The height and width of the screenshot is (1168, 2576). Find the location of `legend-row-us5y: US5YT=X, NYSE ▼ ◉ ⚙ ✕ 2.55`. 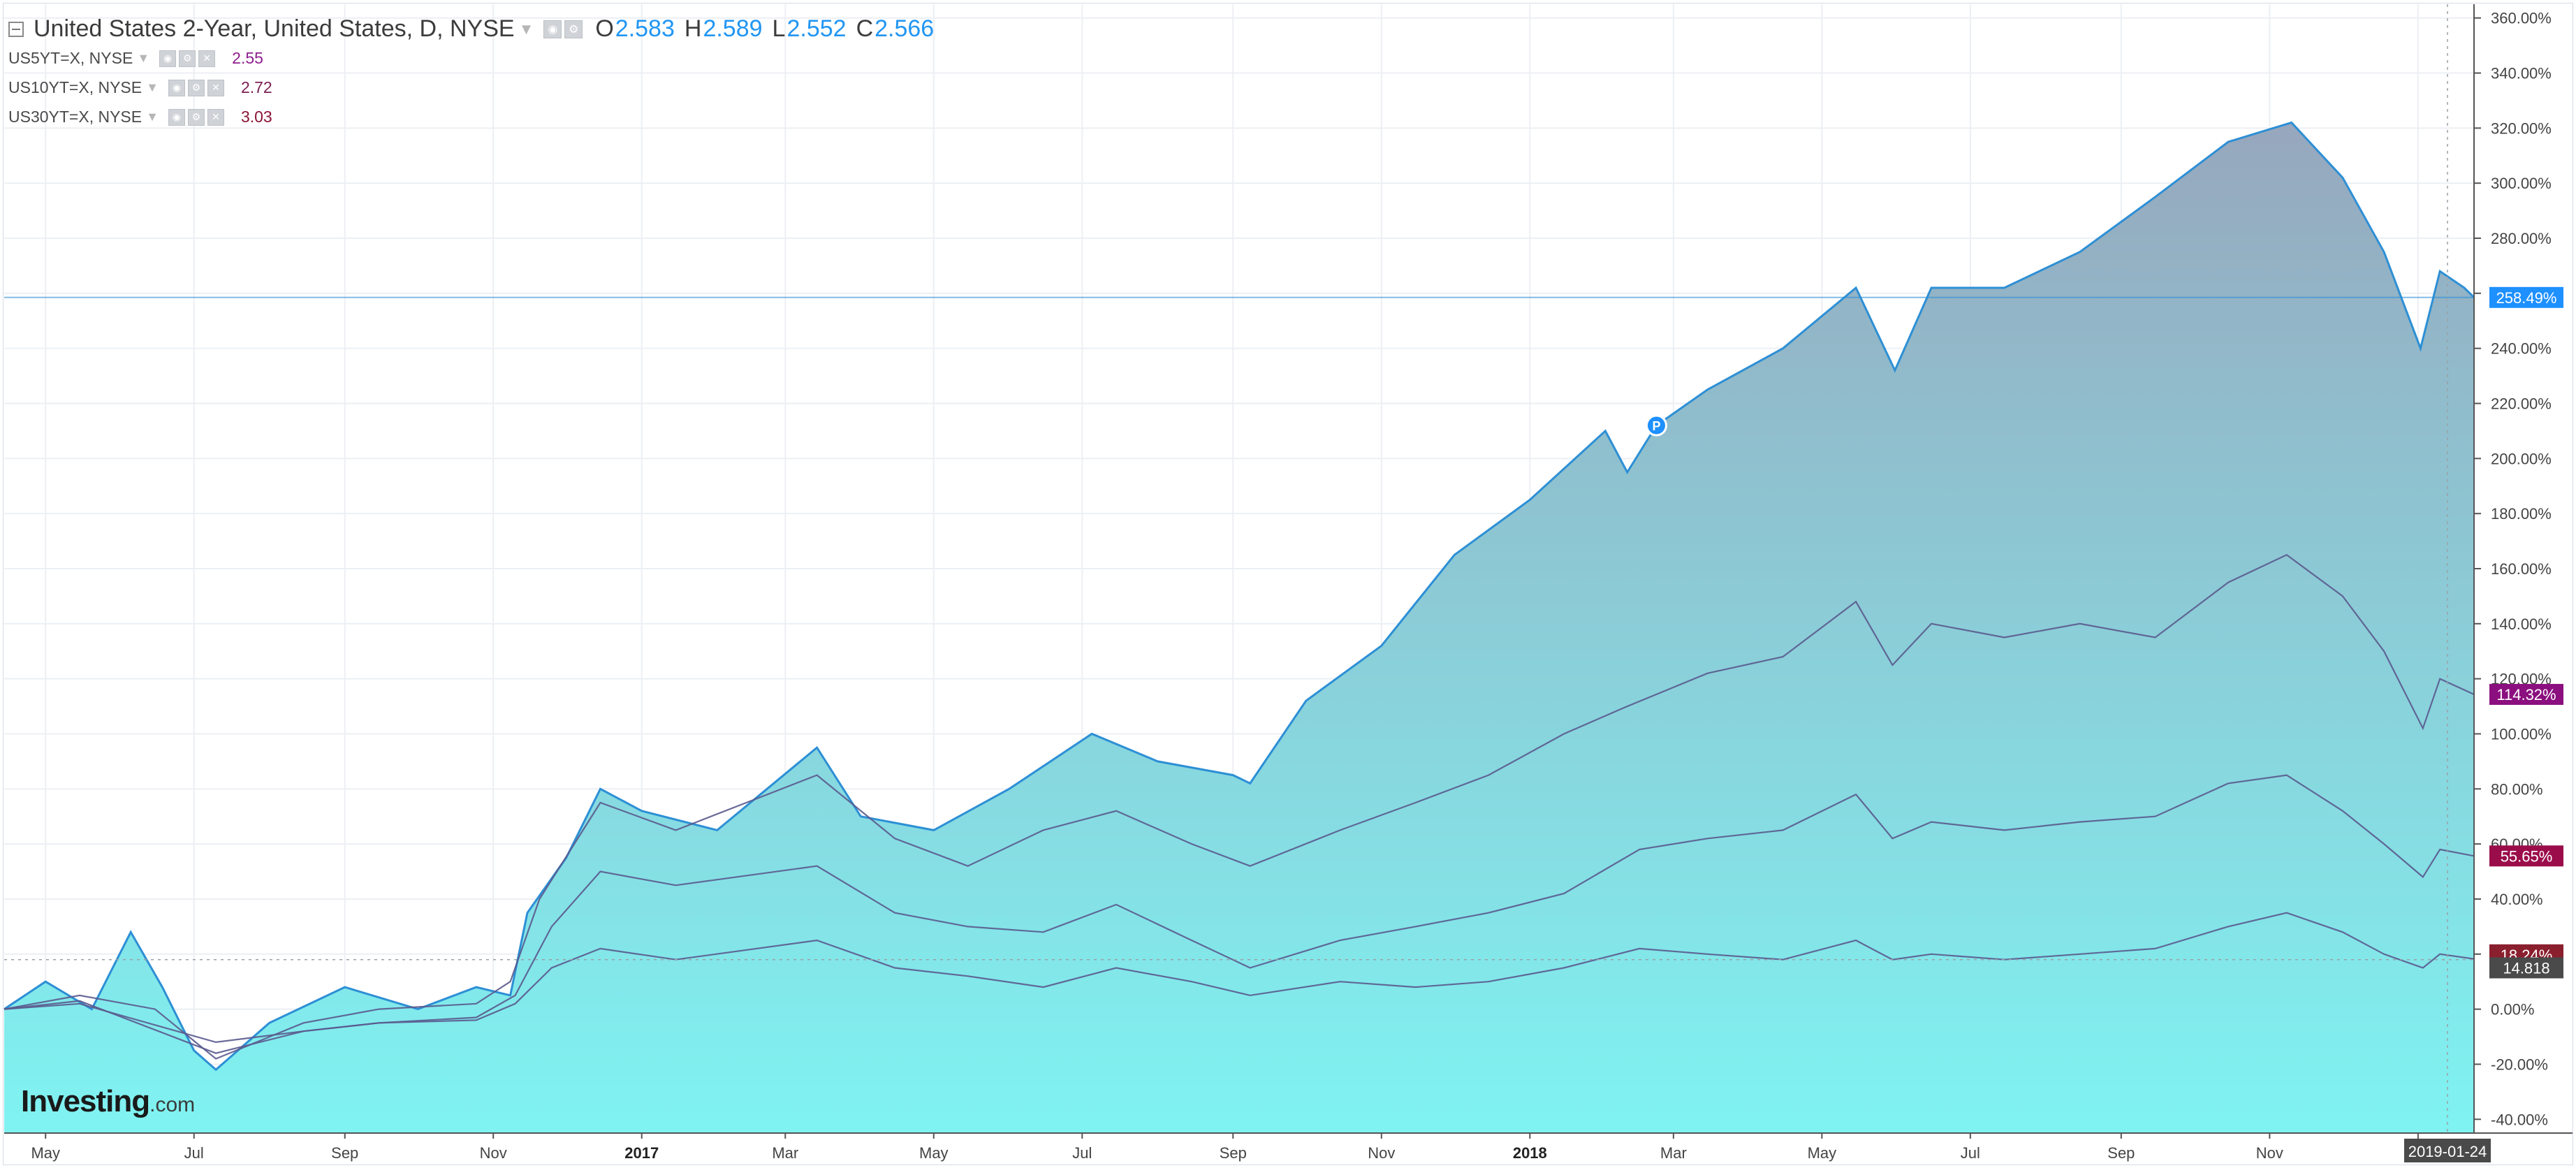

legend-row-us5y: US5YT=X, NYSE ▼ ◉ ⚙ ✕ 2.55 is located at coordinates (135, 58).